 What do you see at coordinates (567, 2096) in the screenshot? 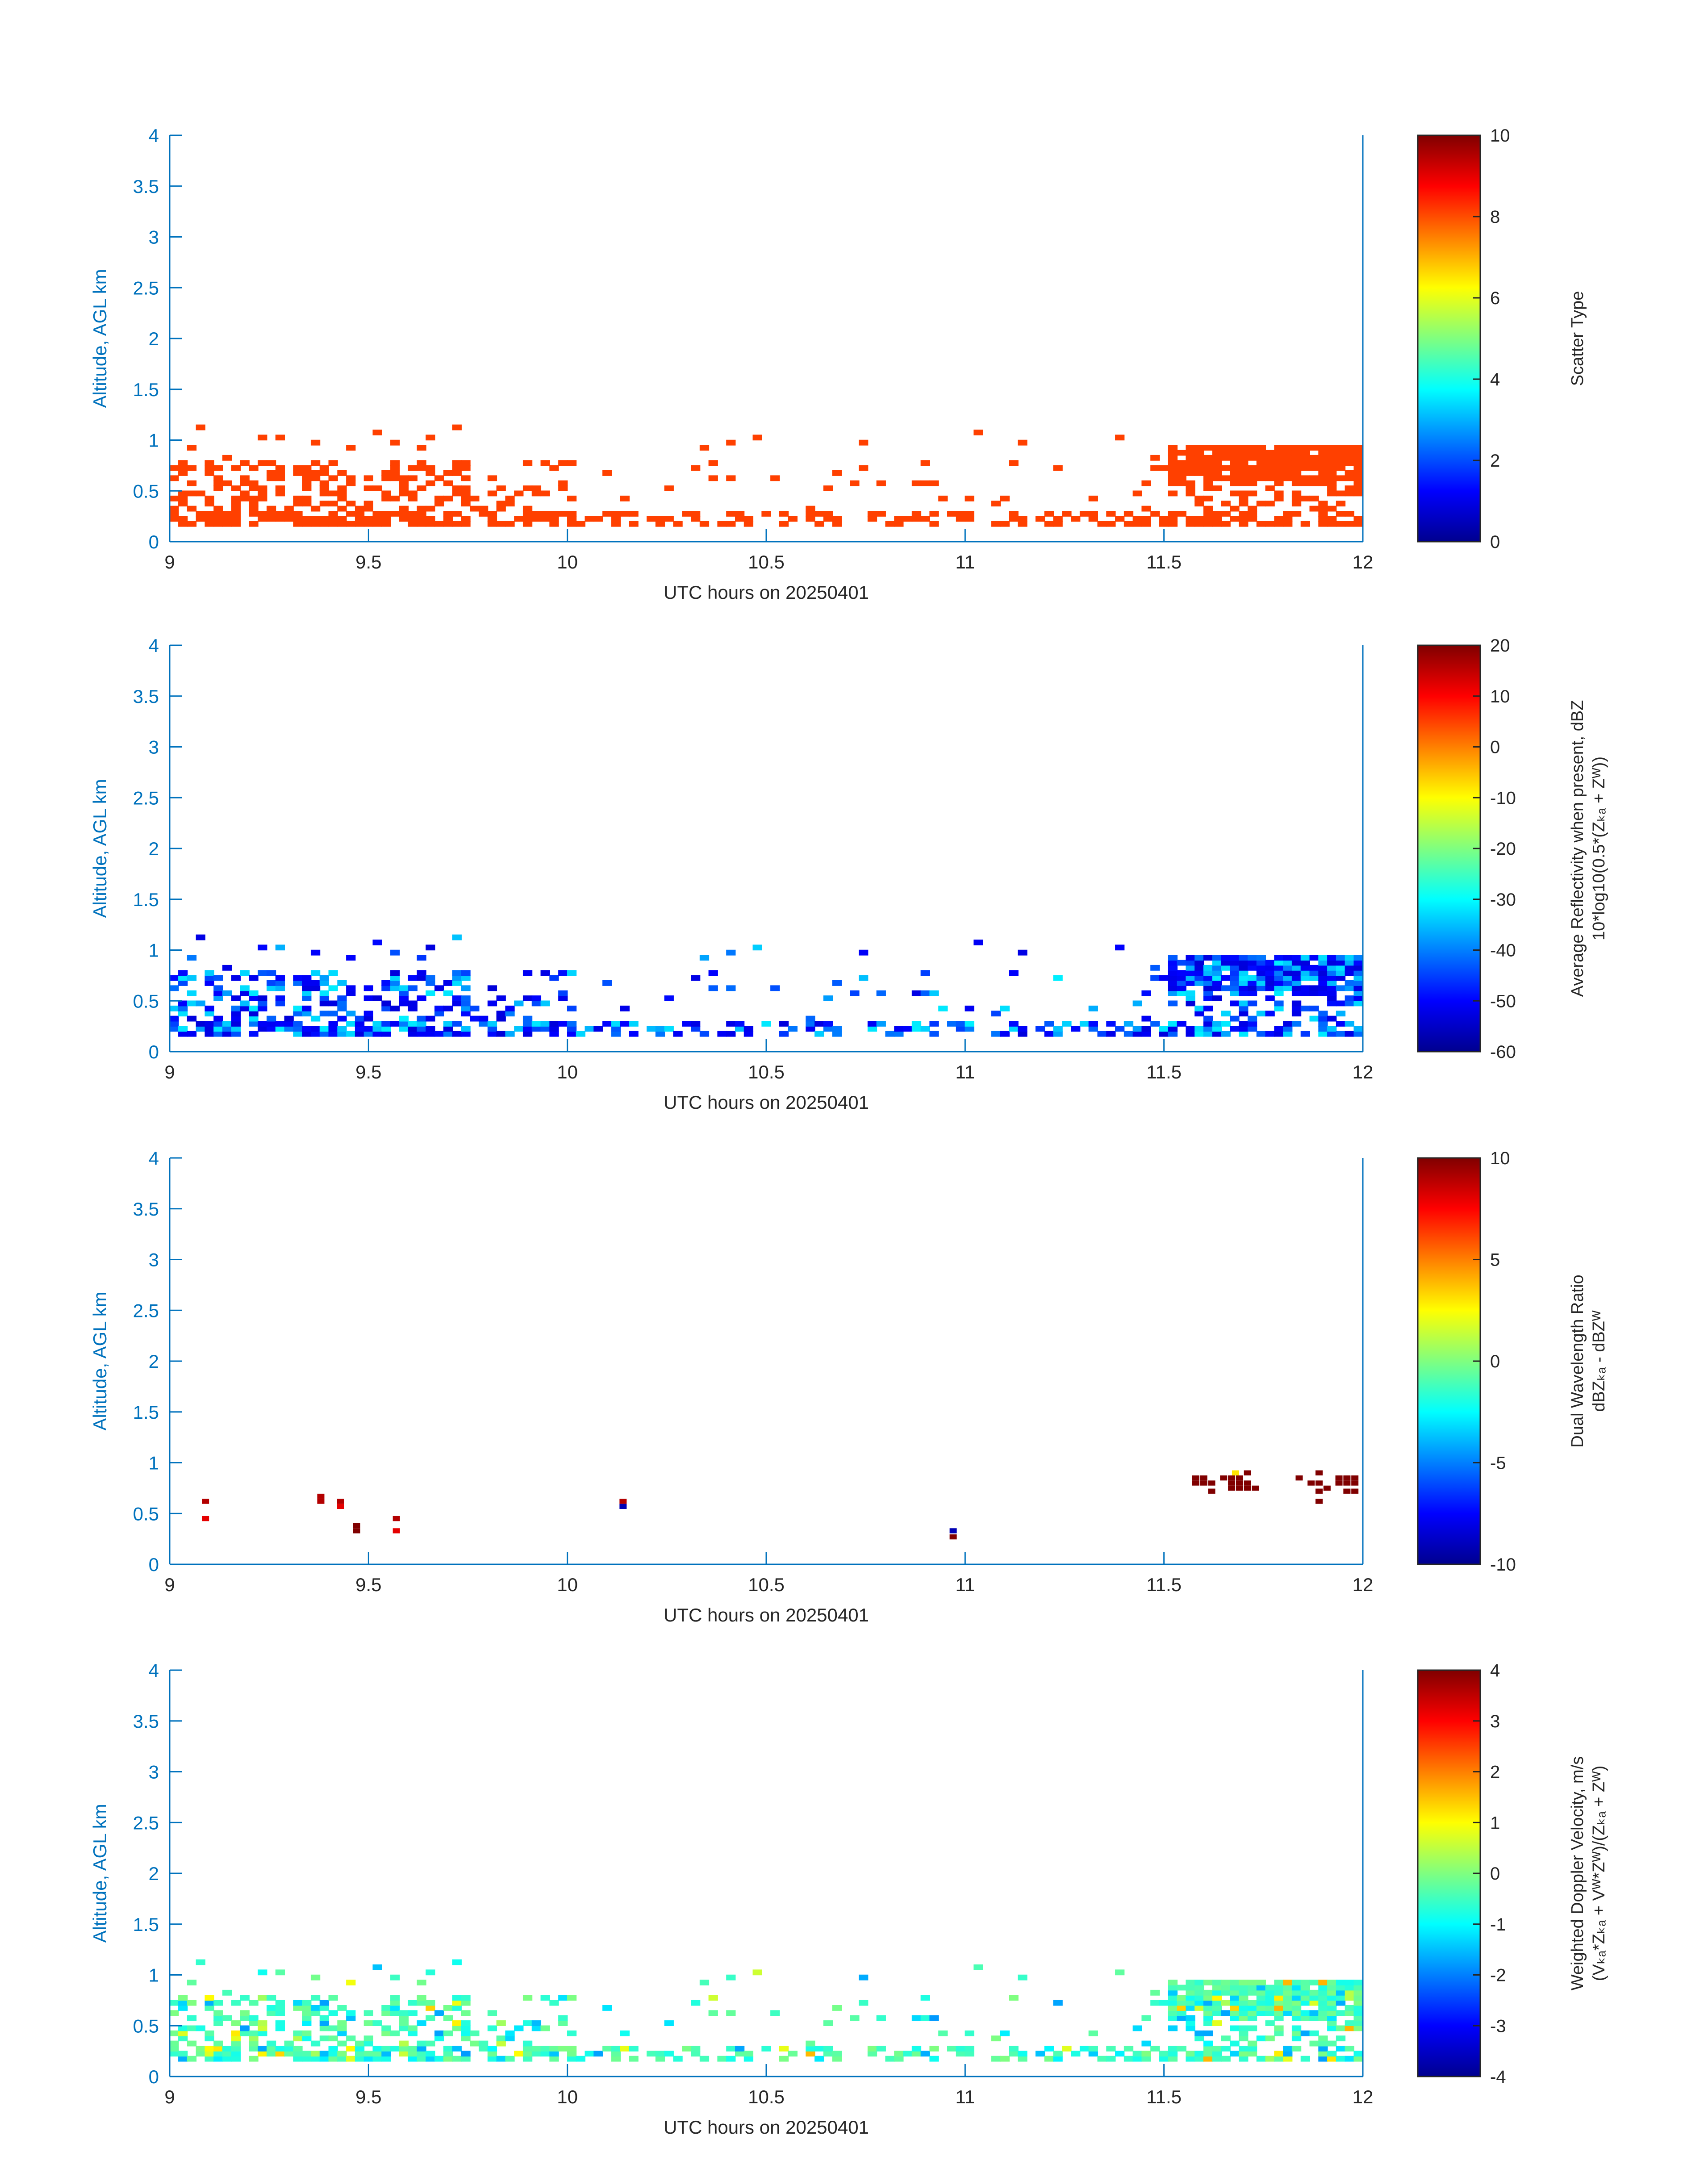
I see `x-tick-label: 10` at bounding box center [567, 2096].